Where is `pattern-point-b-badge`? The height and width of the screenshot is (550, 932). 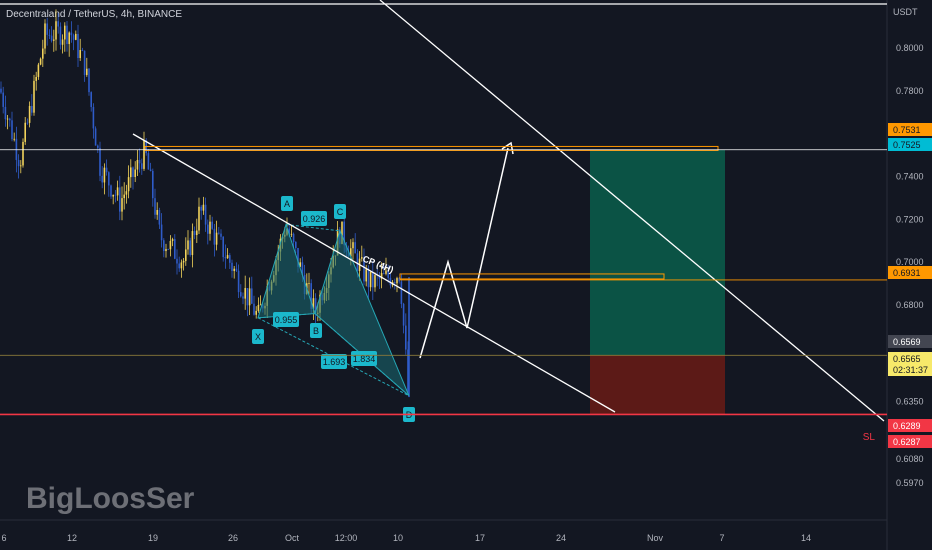
pattern-point-b-badge is located at coordinates (316, 330).